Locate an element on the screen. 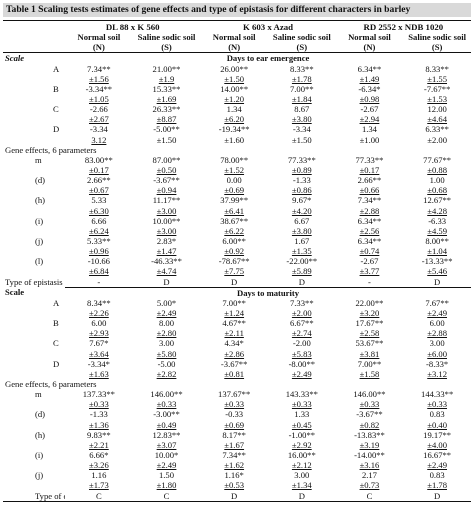 This screenshot has height=514, width=474. estimate-cell: 6.66 is located at coordinates (99, 220).